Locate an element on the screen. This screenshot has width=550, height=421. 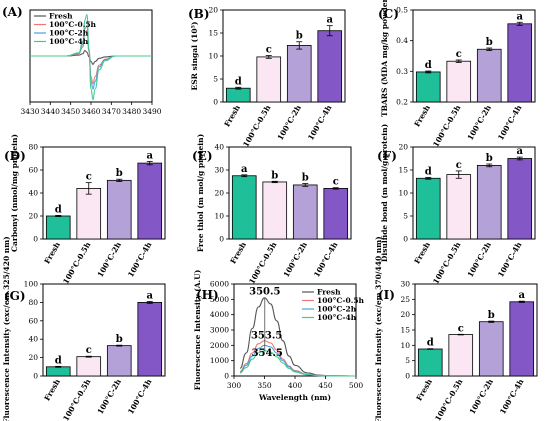
y-axis-label: Fluorescence Intensity (A.U) is located at coordinates (197, 330).